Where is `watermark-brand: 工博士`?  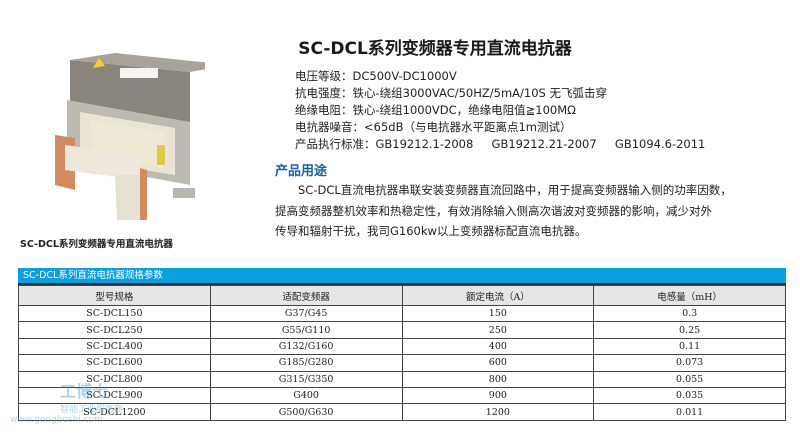
watermark-brand: 工博士 is located at coordinates (84, 391).